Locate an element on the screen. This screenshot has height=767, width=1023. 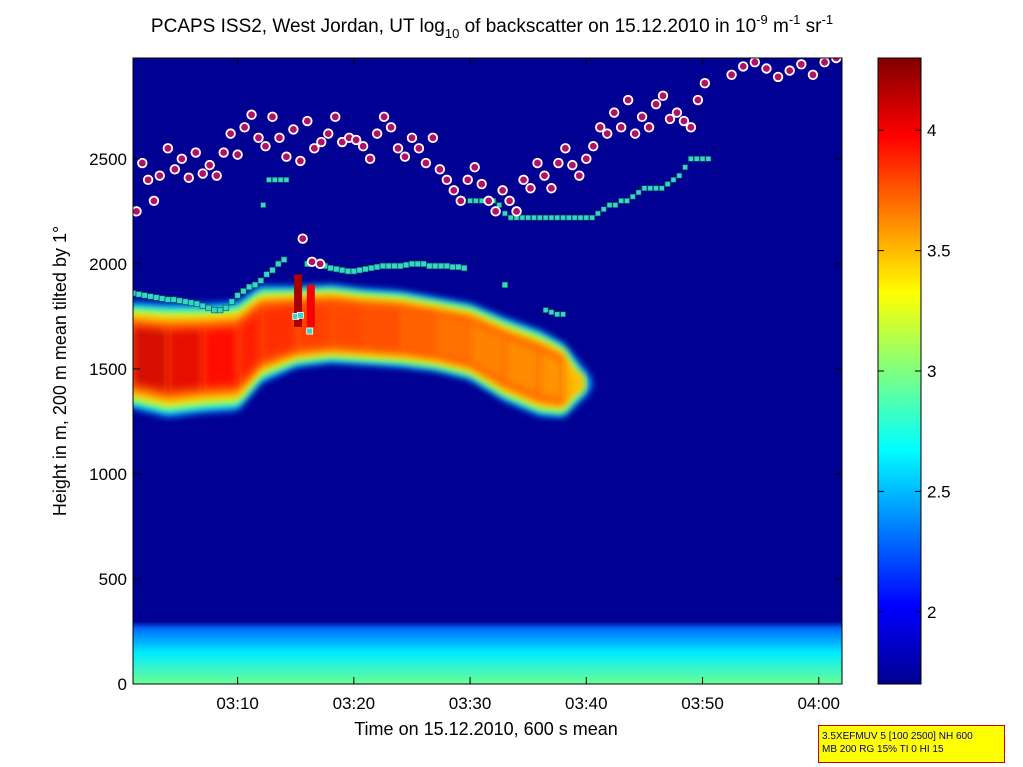
surface-layer is located at coordinates (487, 652).